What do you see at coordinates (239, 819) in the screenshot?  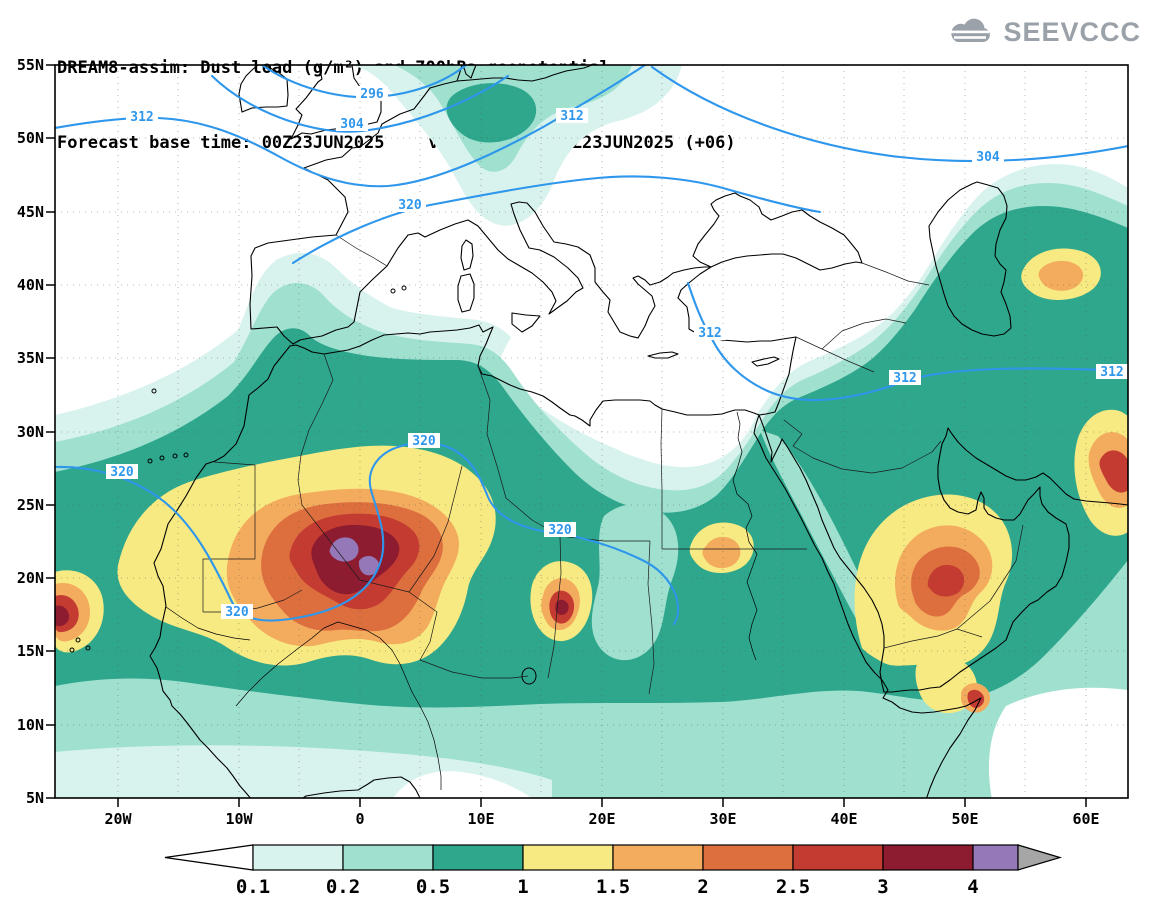 I see `lon-label: 10W` at bounding box center [239, 819].